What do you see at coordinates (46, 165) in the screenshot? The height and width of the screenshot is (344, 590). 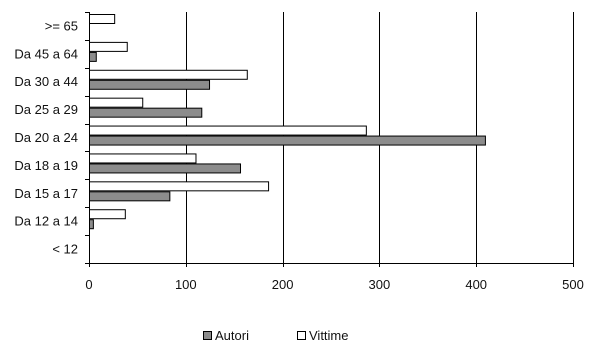 I see `y-tick-label: Da 18 a 19` at bounding box center [46, 165].